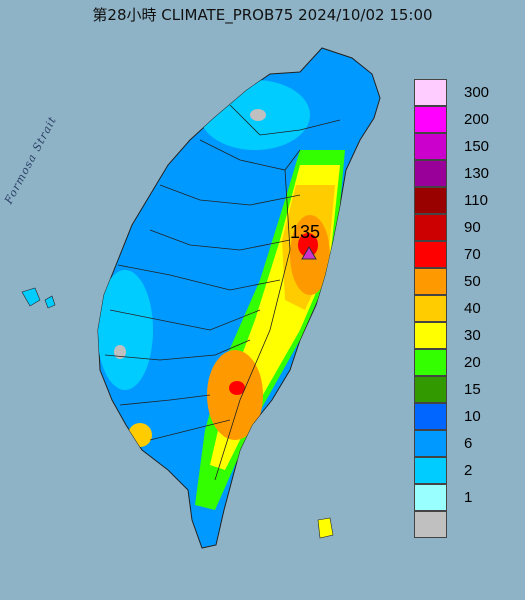  Describe the element at coordinates (258, 115) in the screenshot. I see `no-data-patch-north` at that location.